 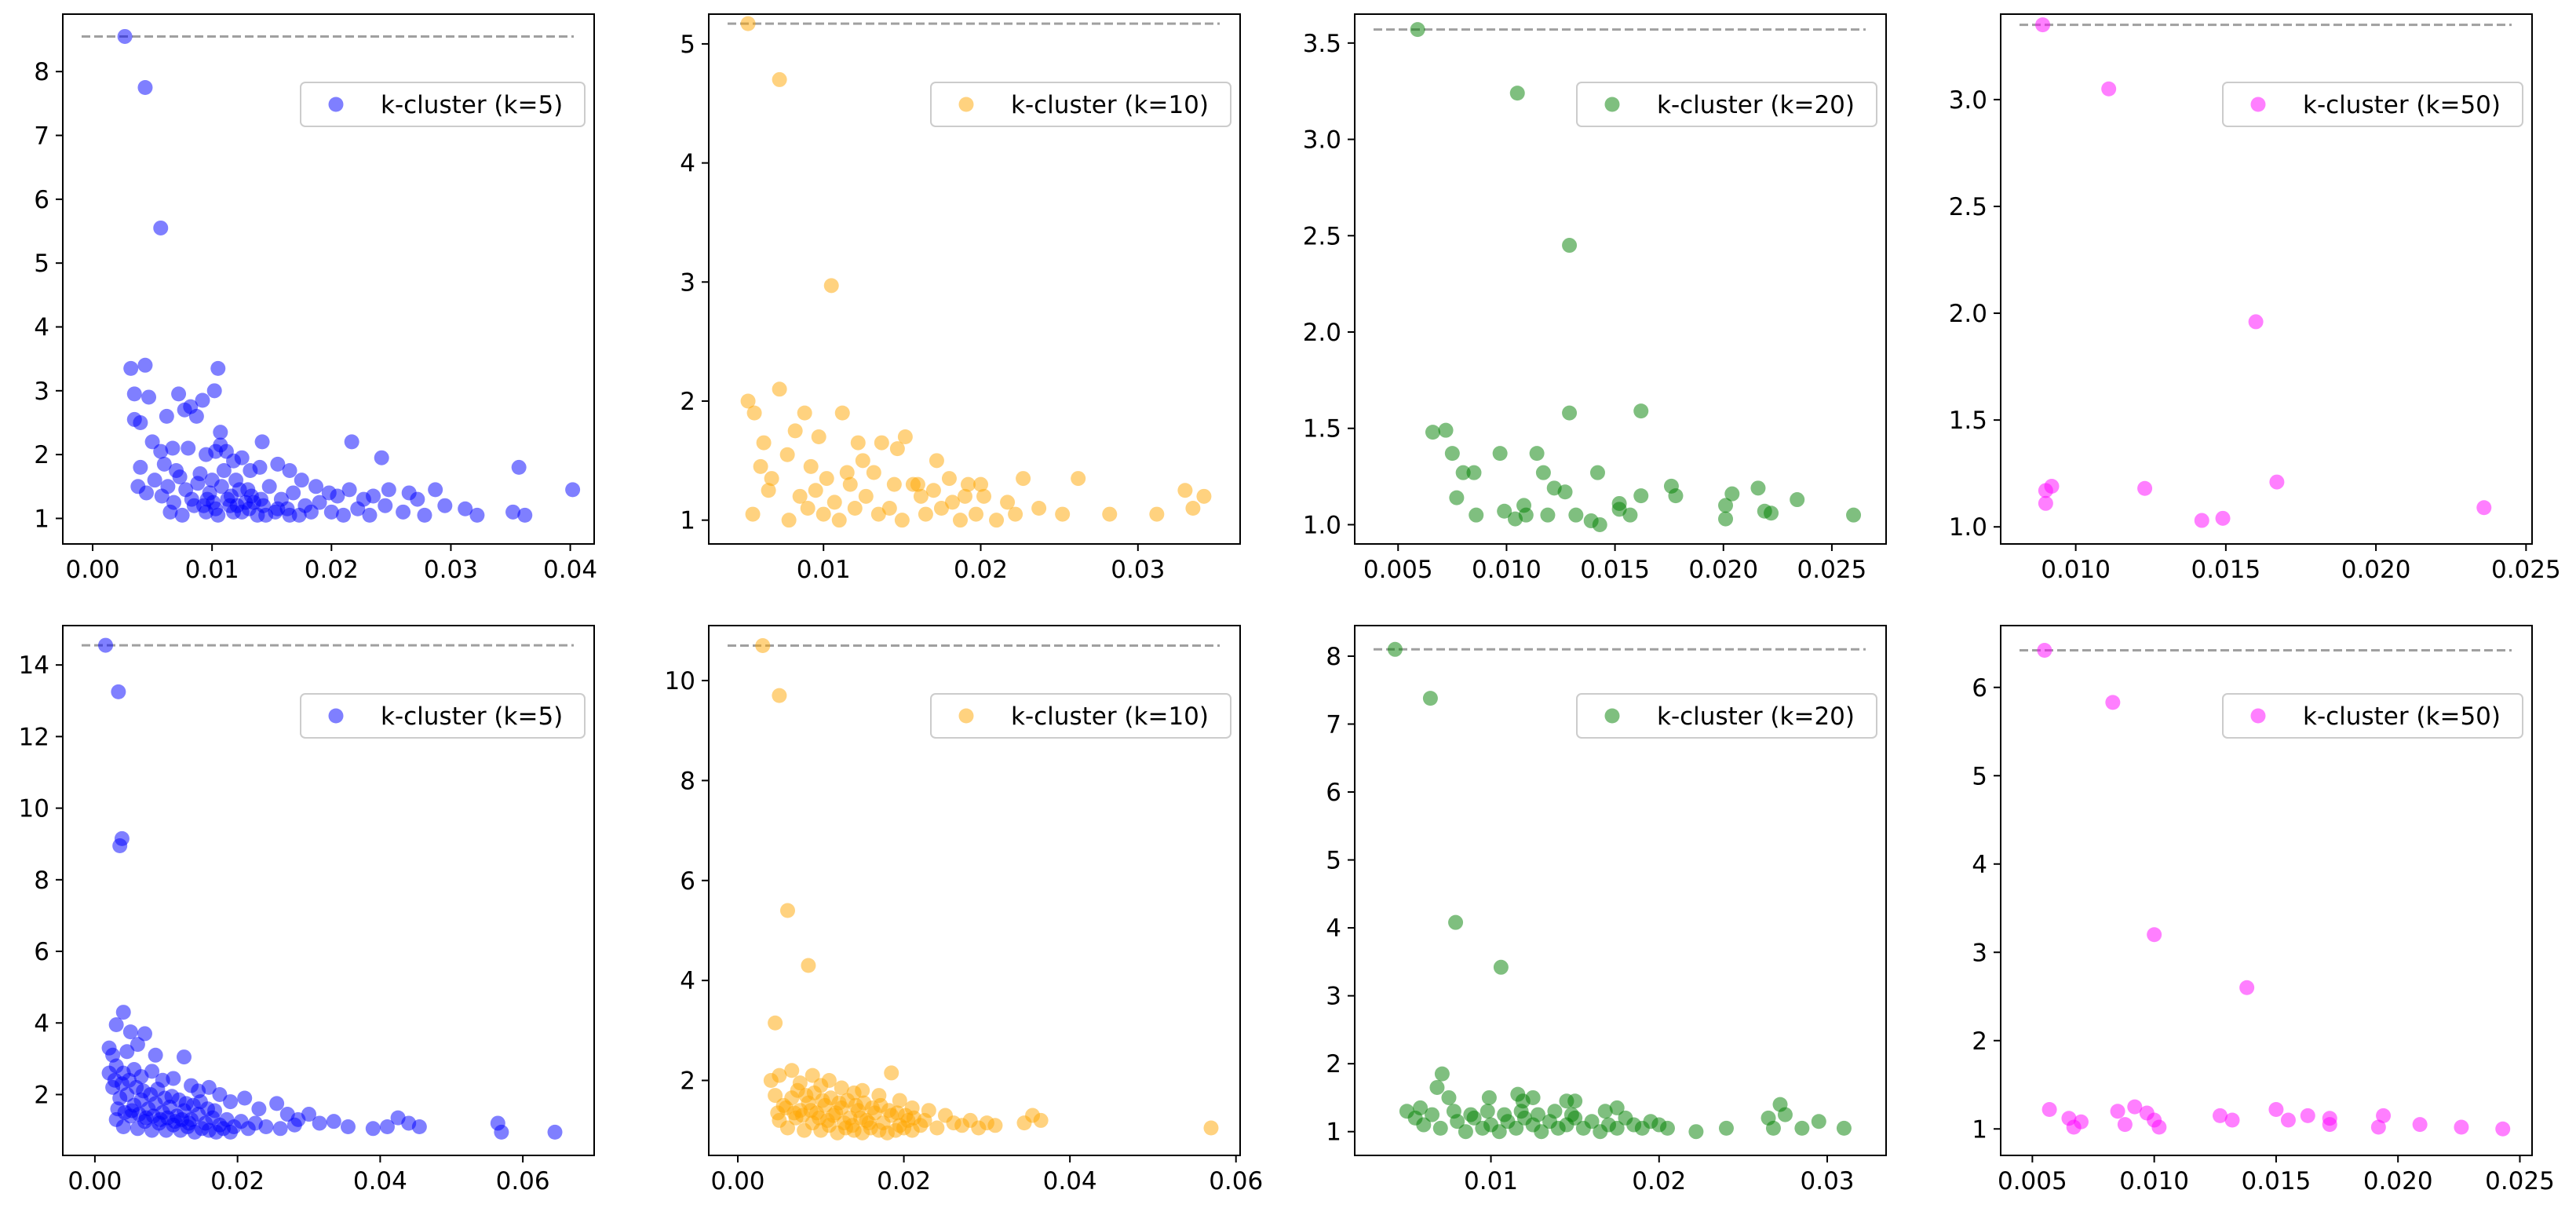 What do you see at coordinates (2526, 570) in the screenshot?
I see `x-tick-label: 0.025` at bounding box center [2526, 570].